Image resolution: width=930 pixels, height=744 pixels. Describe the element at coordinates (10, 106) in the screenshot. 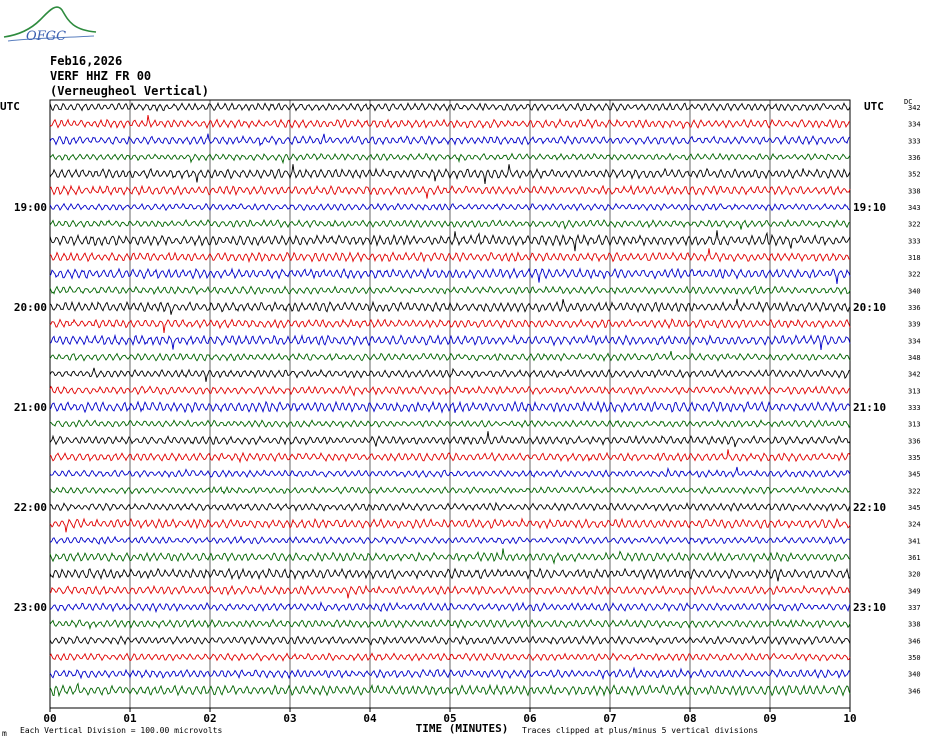

I see `left-utc-label: UTC` at that location.